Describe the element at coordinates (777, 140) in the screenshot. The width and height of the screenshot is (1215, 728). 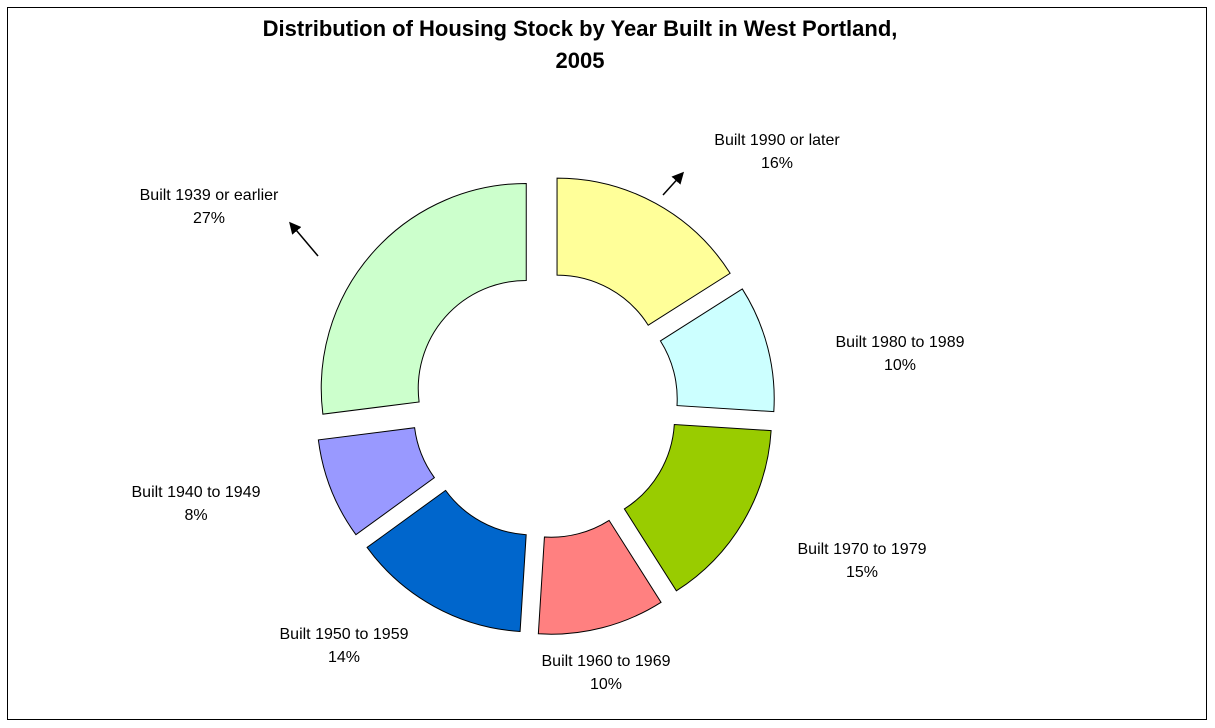
I see `slice-label: Built 1990 or later` at that location.